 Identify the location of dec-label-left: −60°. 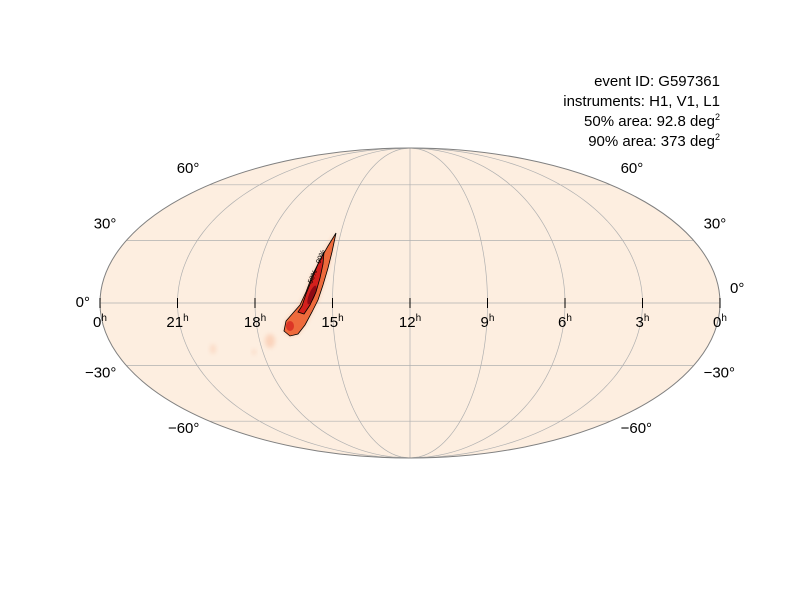
(183, 428).